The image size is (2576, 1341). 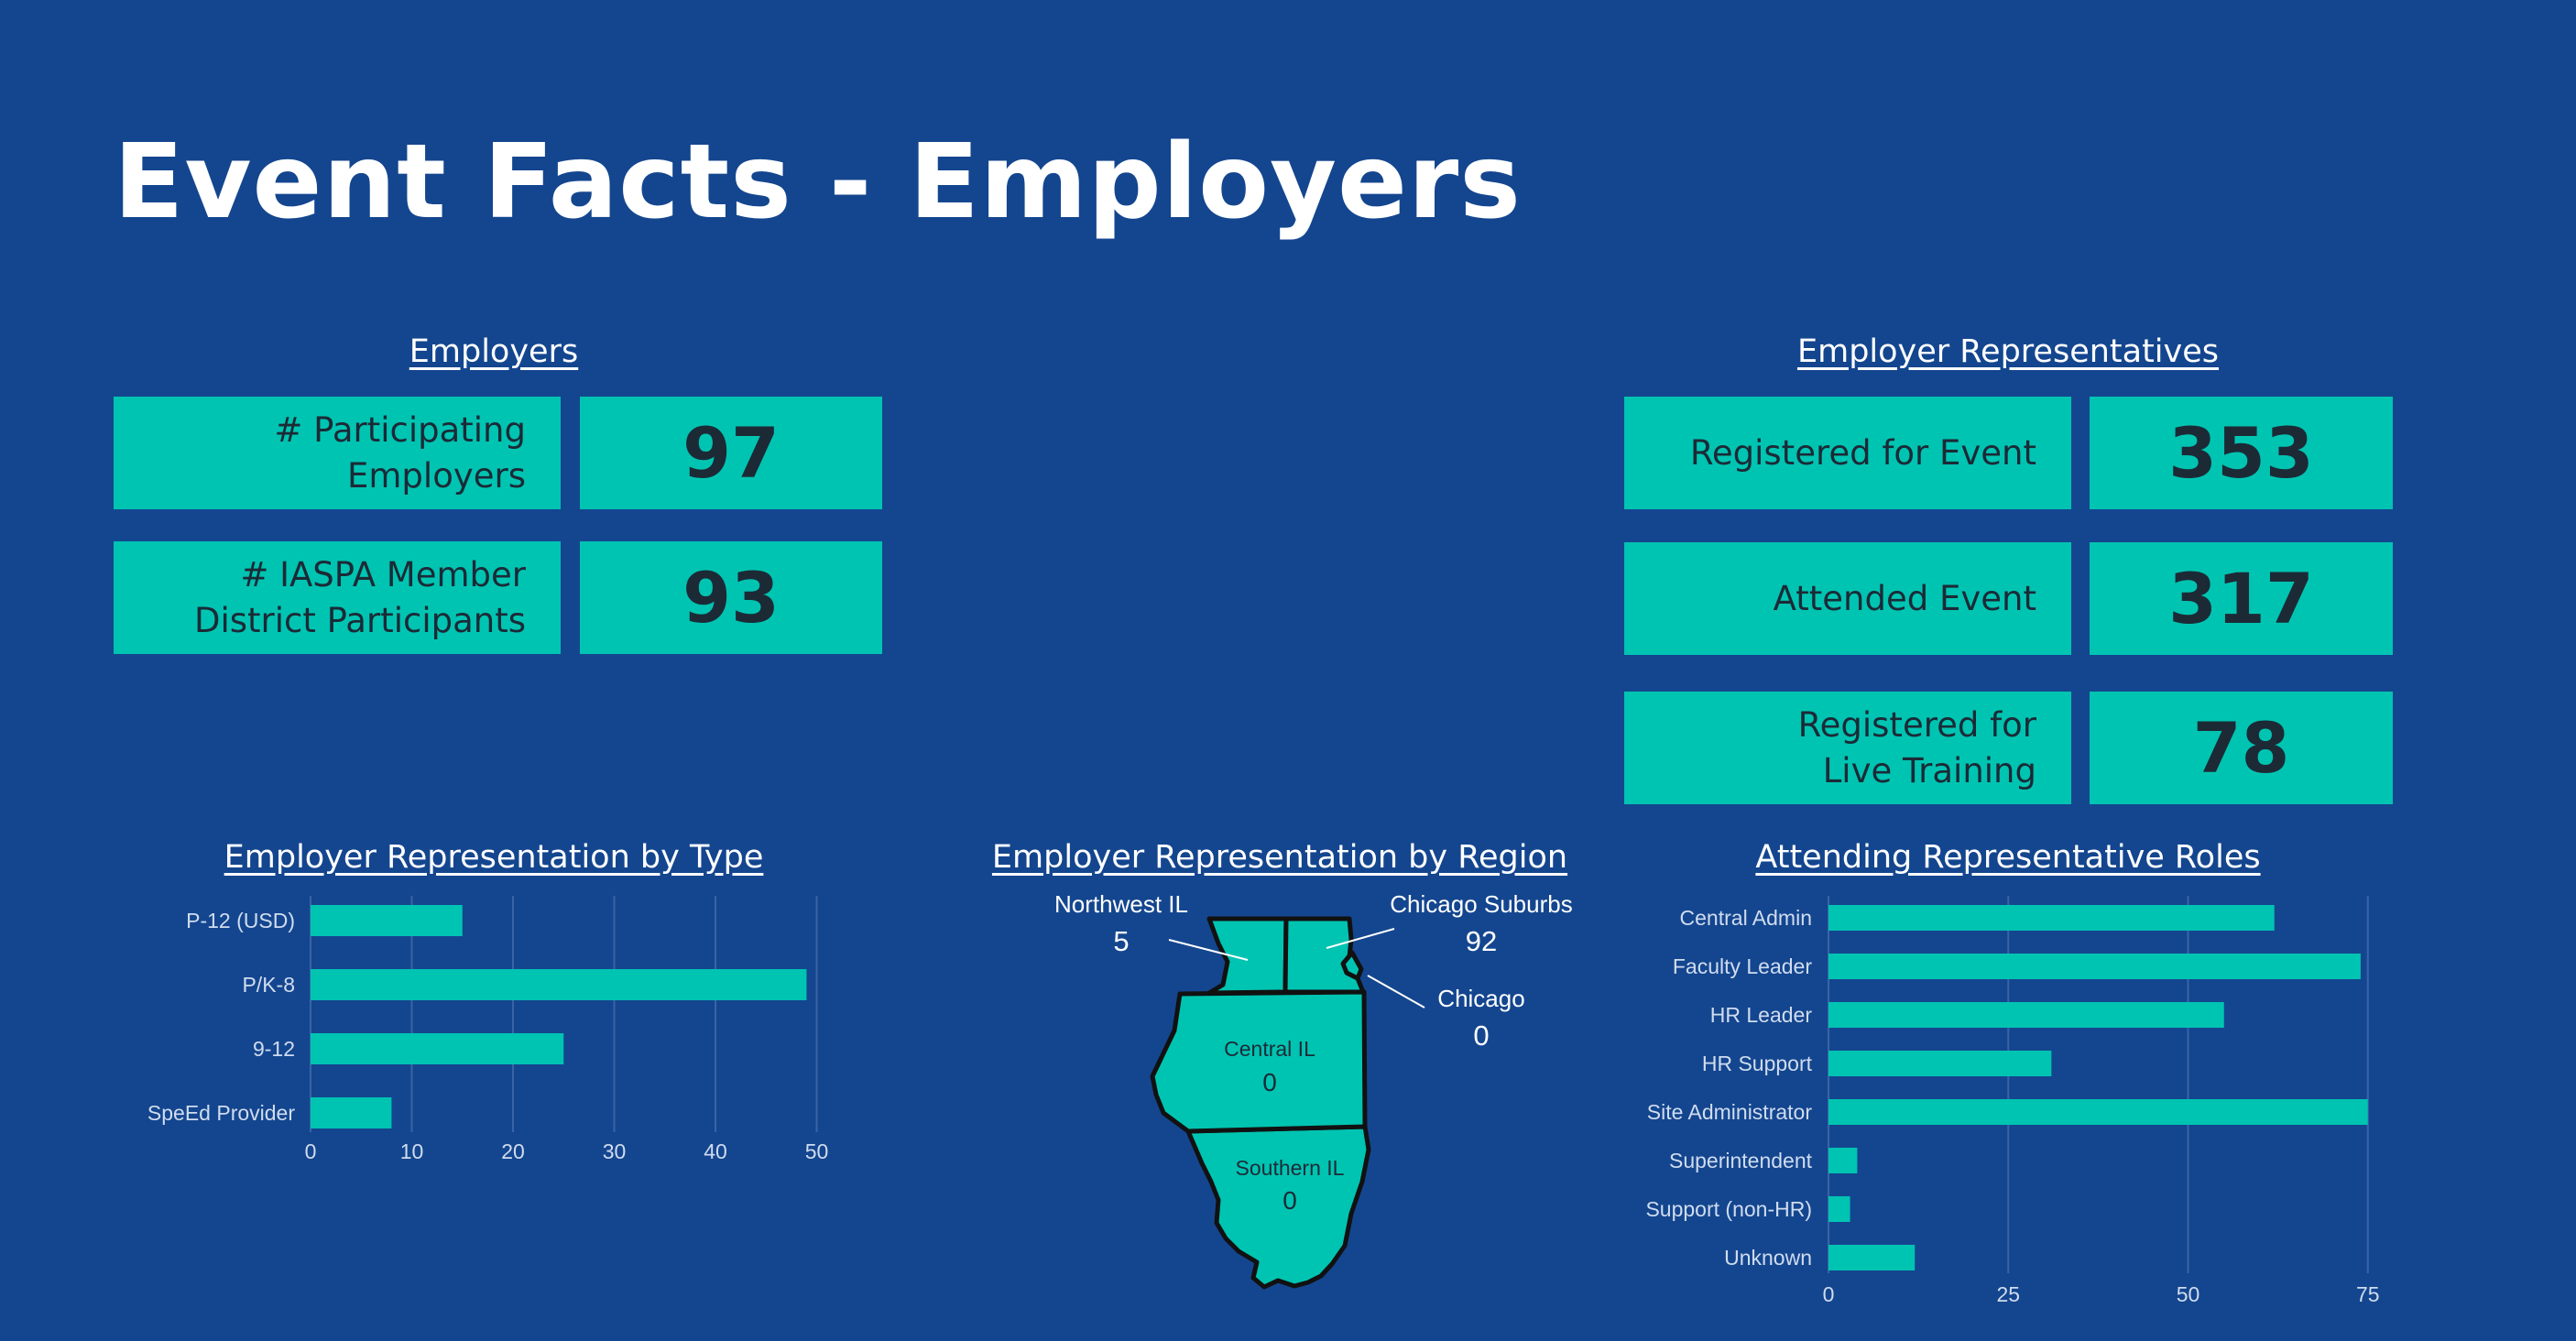 I want to click on roles-category-label: Central Admin, so click(x=1746, y=918).